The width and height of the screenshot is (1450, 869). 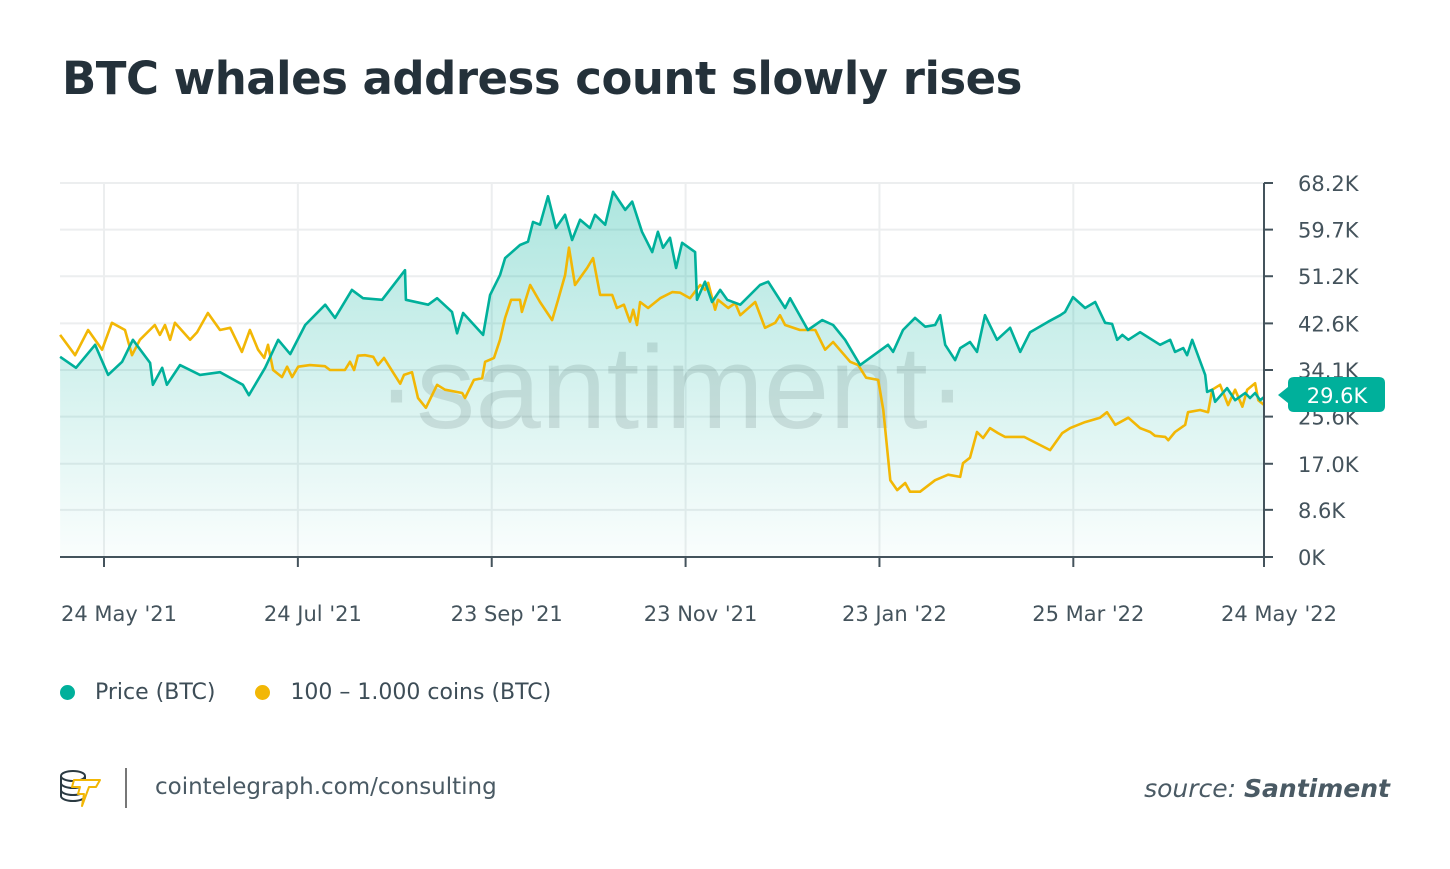 I want to click on legend-item-price: Price (BTC), so click(x=137, y=692).